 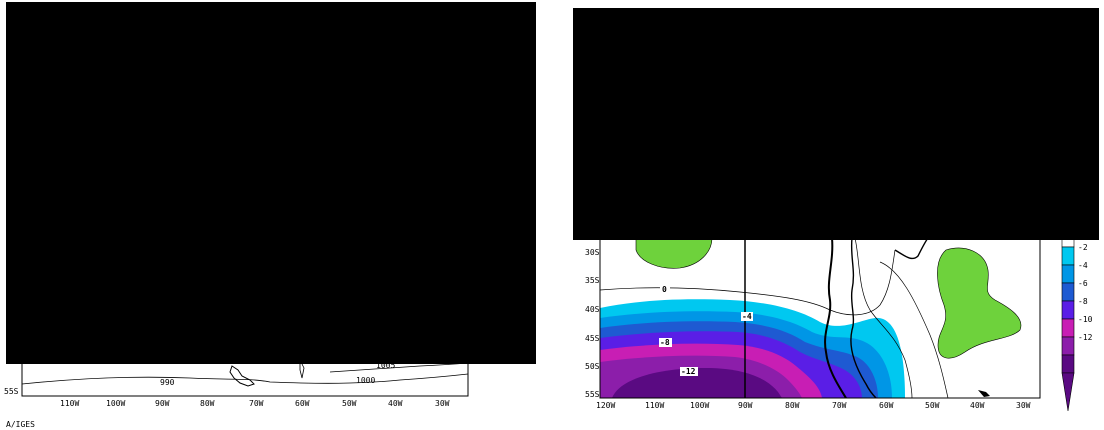 What do you see at coordinates (1085, 319) in the screenshot?
I see `colorbar-label: -10` at bounding box center [1085, 319].